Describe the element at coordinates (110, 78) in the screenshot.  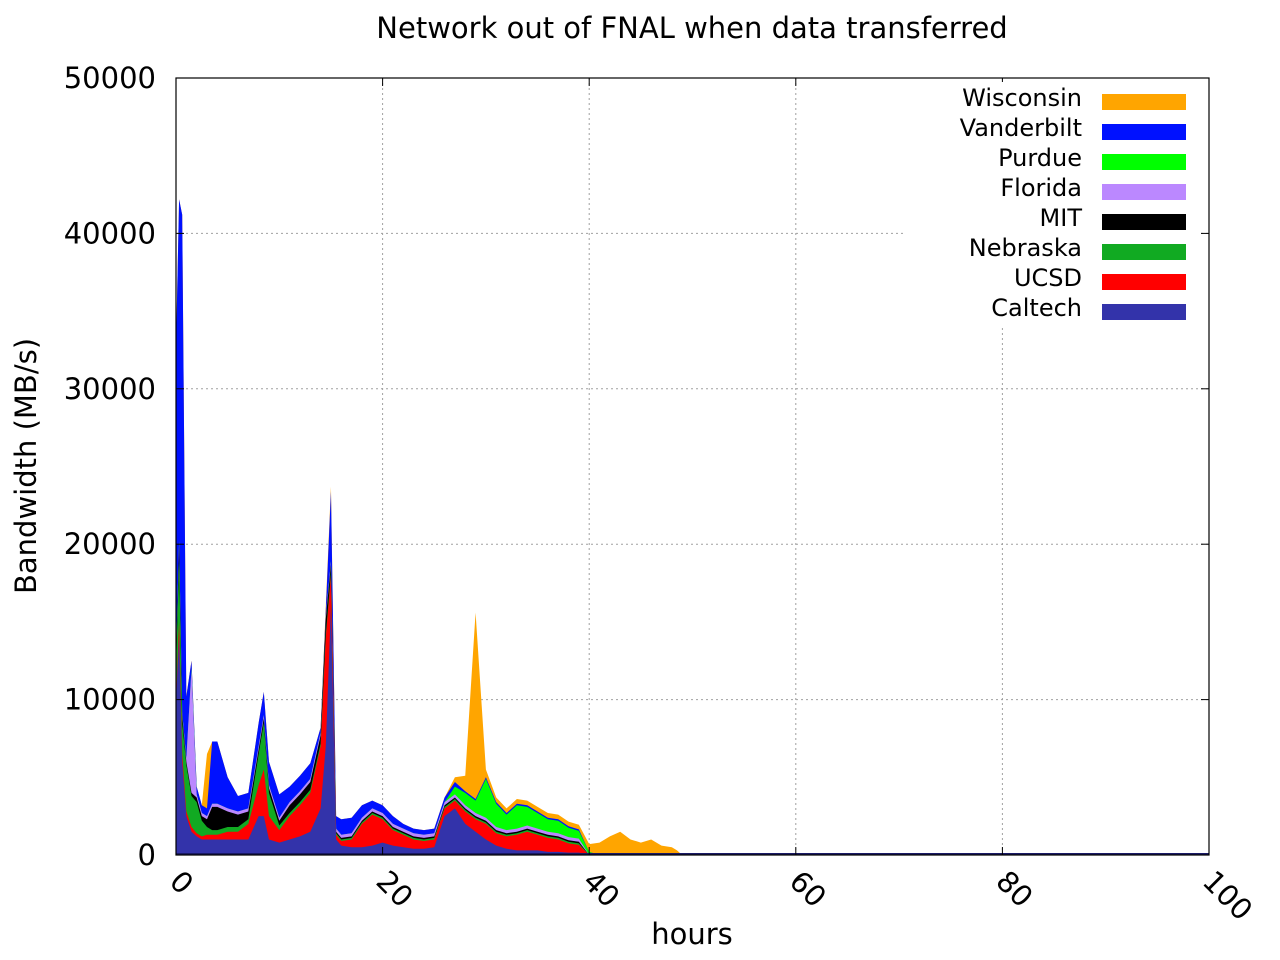
I see `y-tick-label: 50000` at that location.